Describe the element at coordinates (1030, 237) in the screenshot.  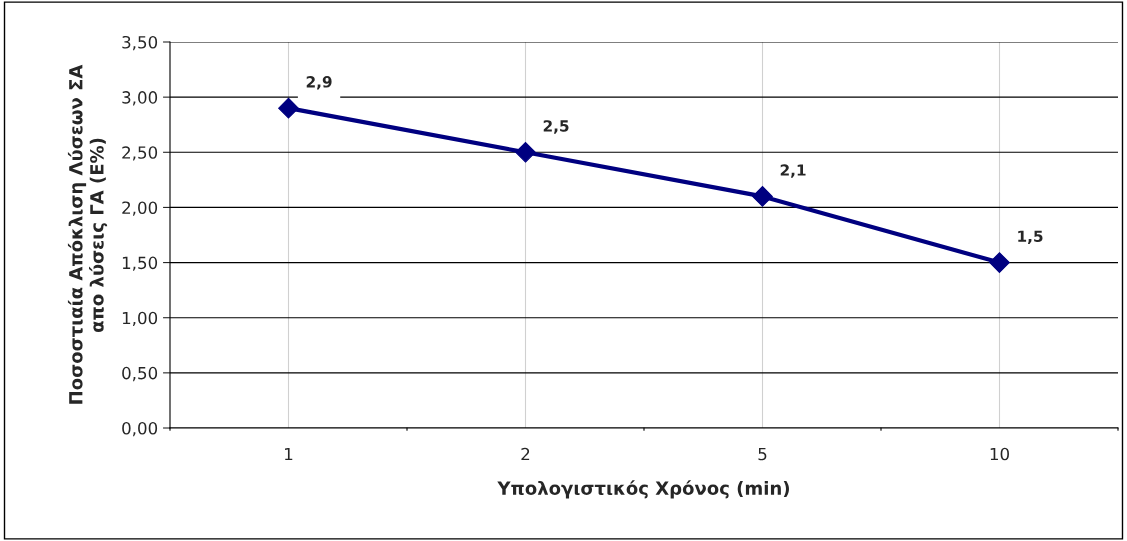
I see `data-label: 1,5` at that location.